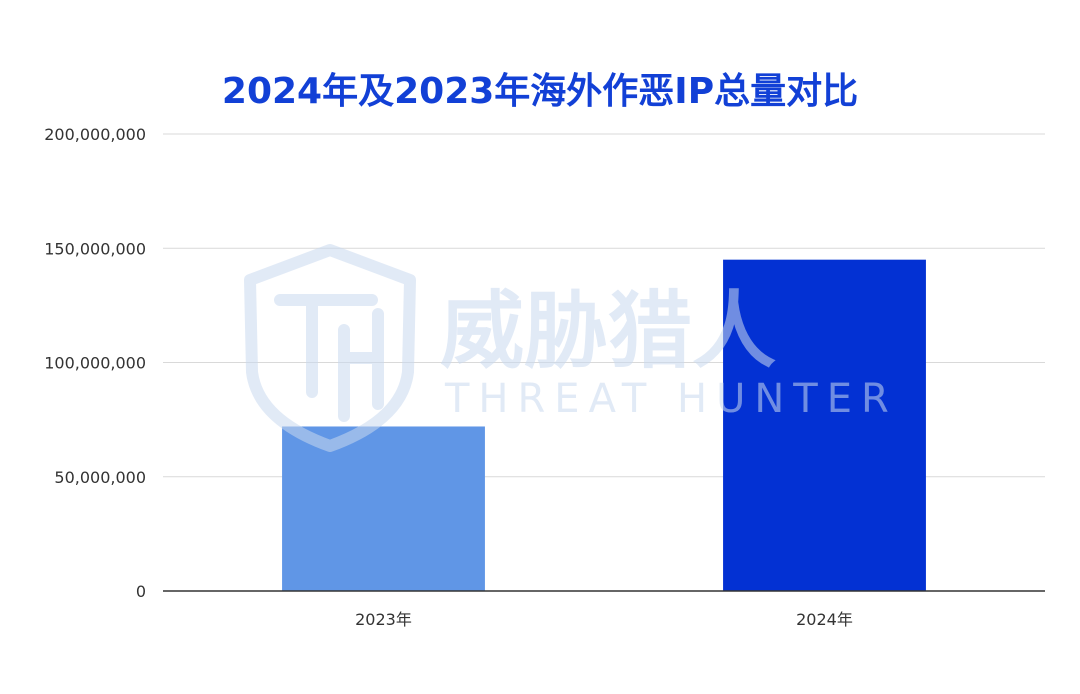 This screenshot has height=694, width=1080. Describe the element at coordinates (383, 619) in the screenshot. I see `x-category-label: 2023年` at that location.